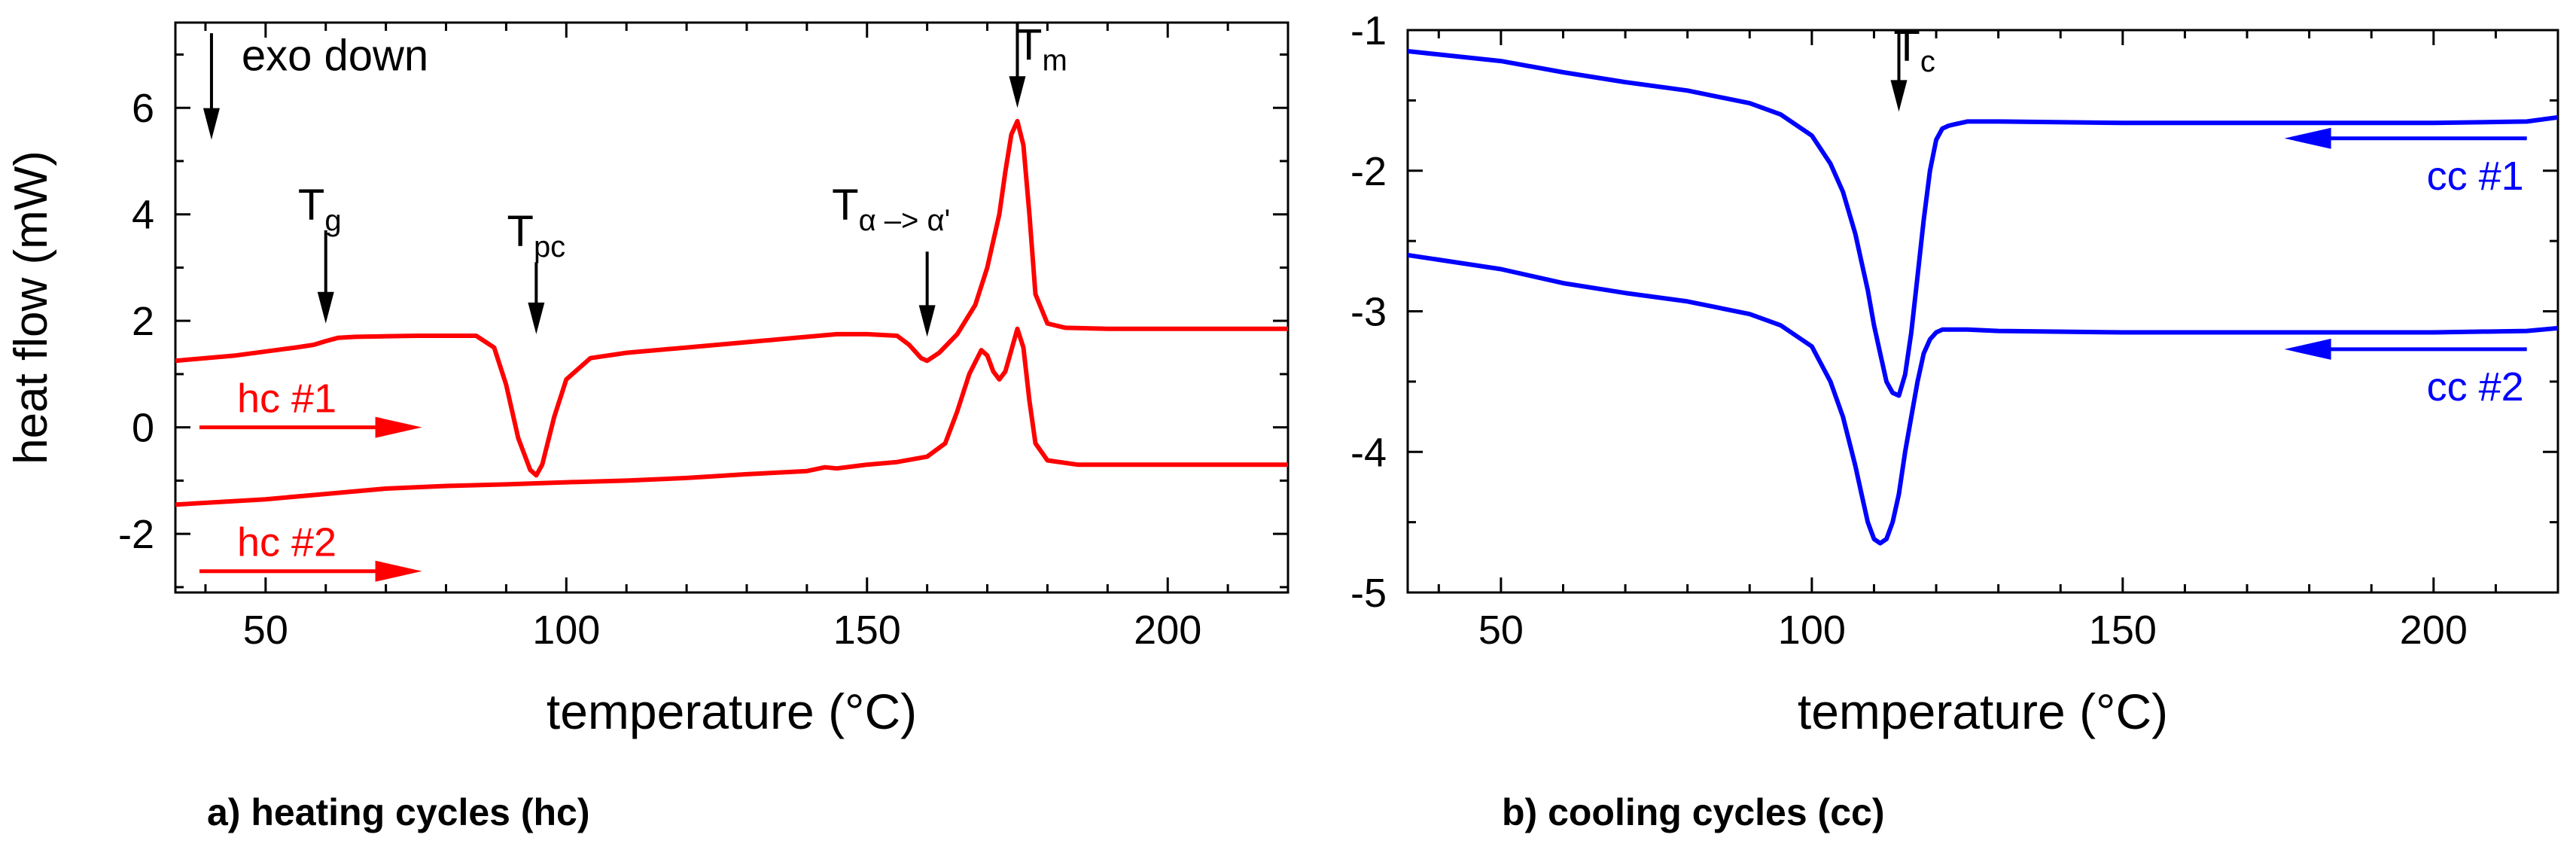 This screenshot has width=2576, height=862. I want to click on annotation-label: Tα –> α', so click(891, 209).